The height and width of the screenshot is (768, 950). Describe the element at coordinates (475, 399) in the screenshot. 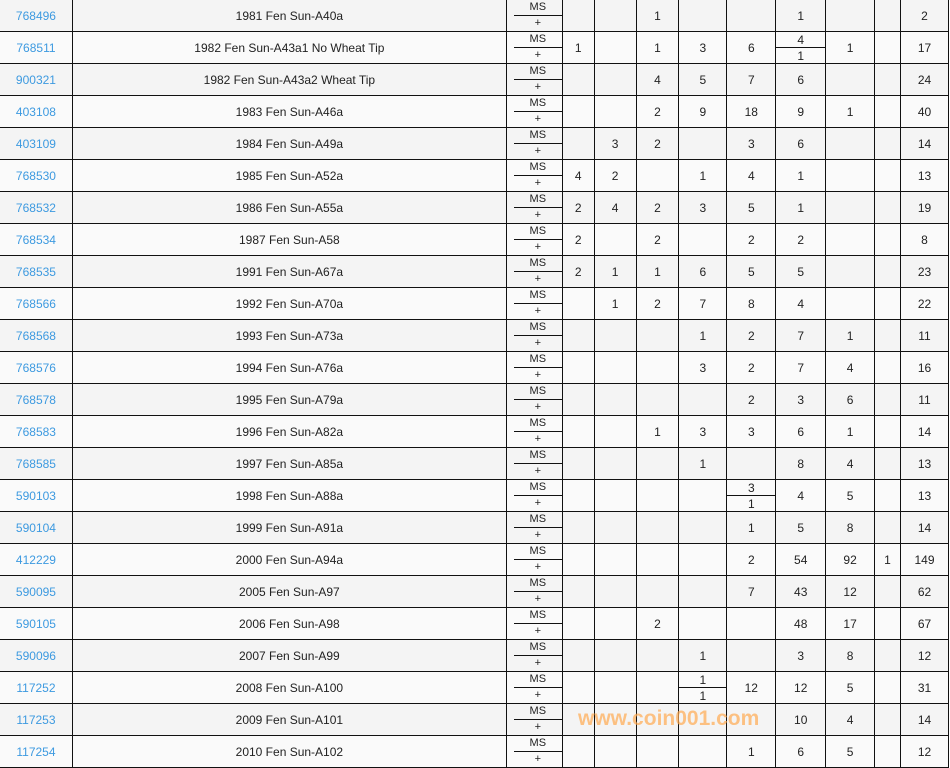

I see `table-row: 768578 1995 Fen Sun-A79a MS +2 3 6 11` at that location.